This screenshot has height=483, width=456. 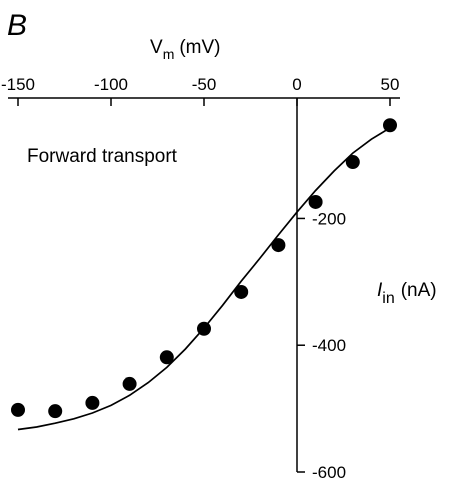 What do you see at coordinates (419, 290) in the screenshot?
I see `y-axis-title-unit: (nA)` at bounding box center [419, 290].